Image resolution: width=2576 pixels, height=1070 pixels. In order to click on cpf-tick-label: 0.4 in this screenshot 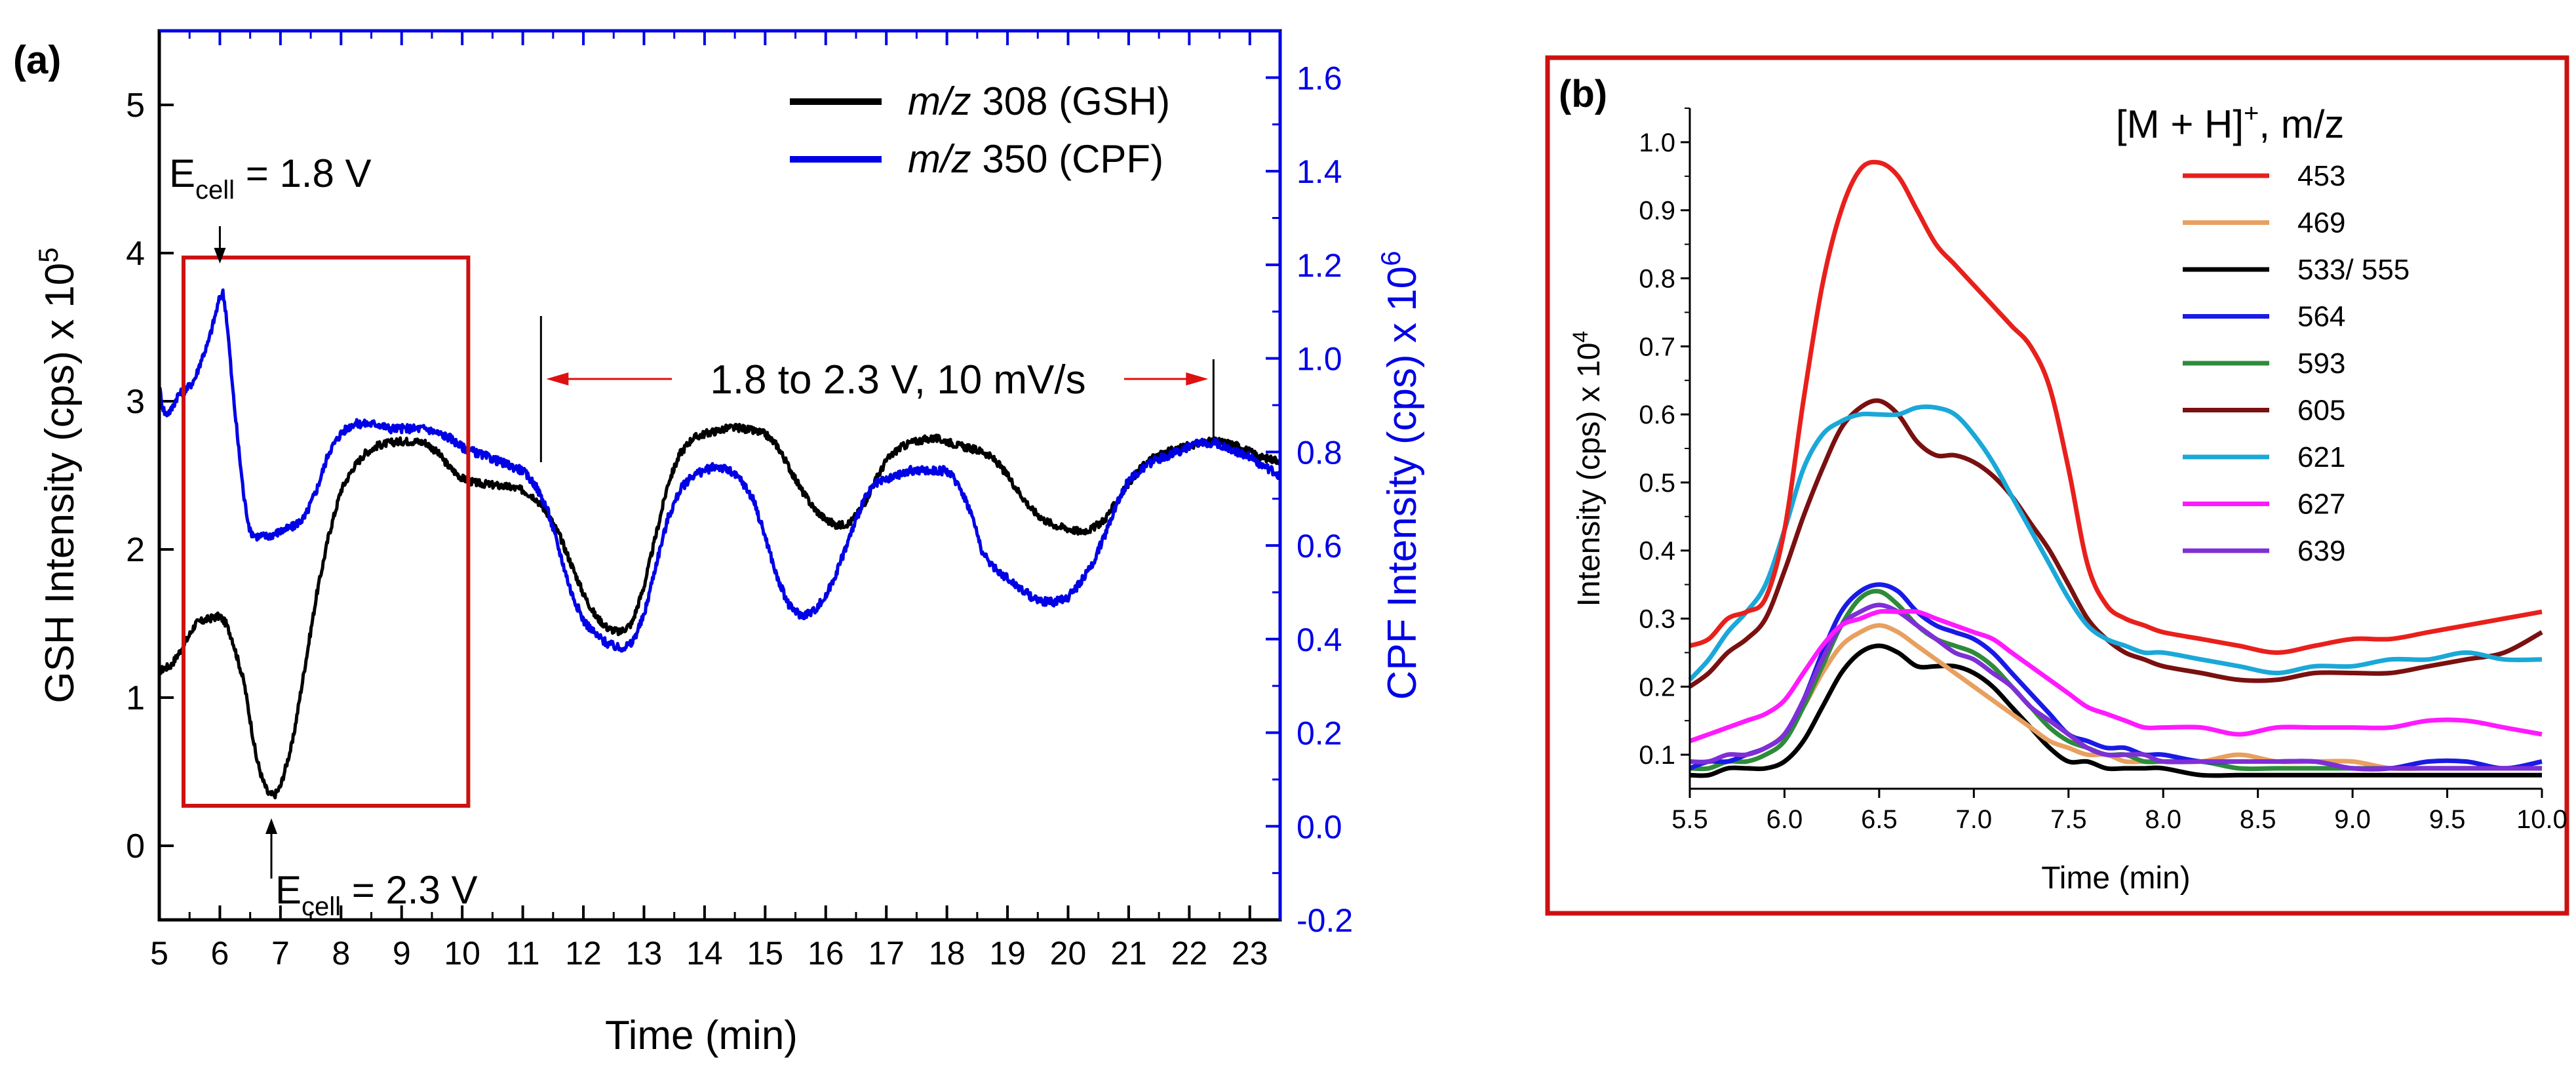, I will do `click(1319, 640)`.